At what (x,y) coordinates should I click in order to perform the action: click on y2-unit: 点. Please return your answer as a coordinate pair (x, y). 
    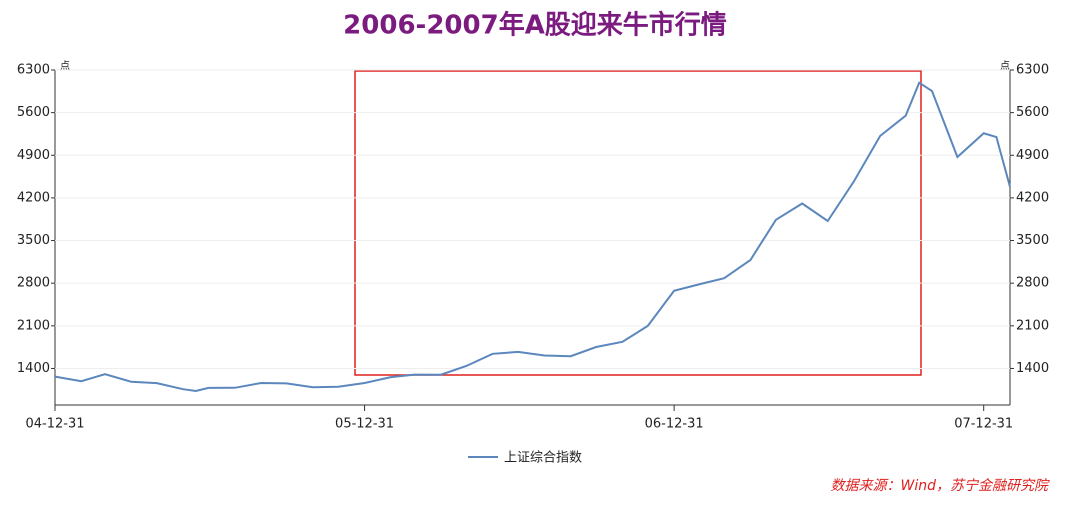
    Looking at the image, I should click on (1005, 66).